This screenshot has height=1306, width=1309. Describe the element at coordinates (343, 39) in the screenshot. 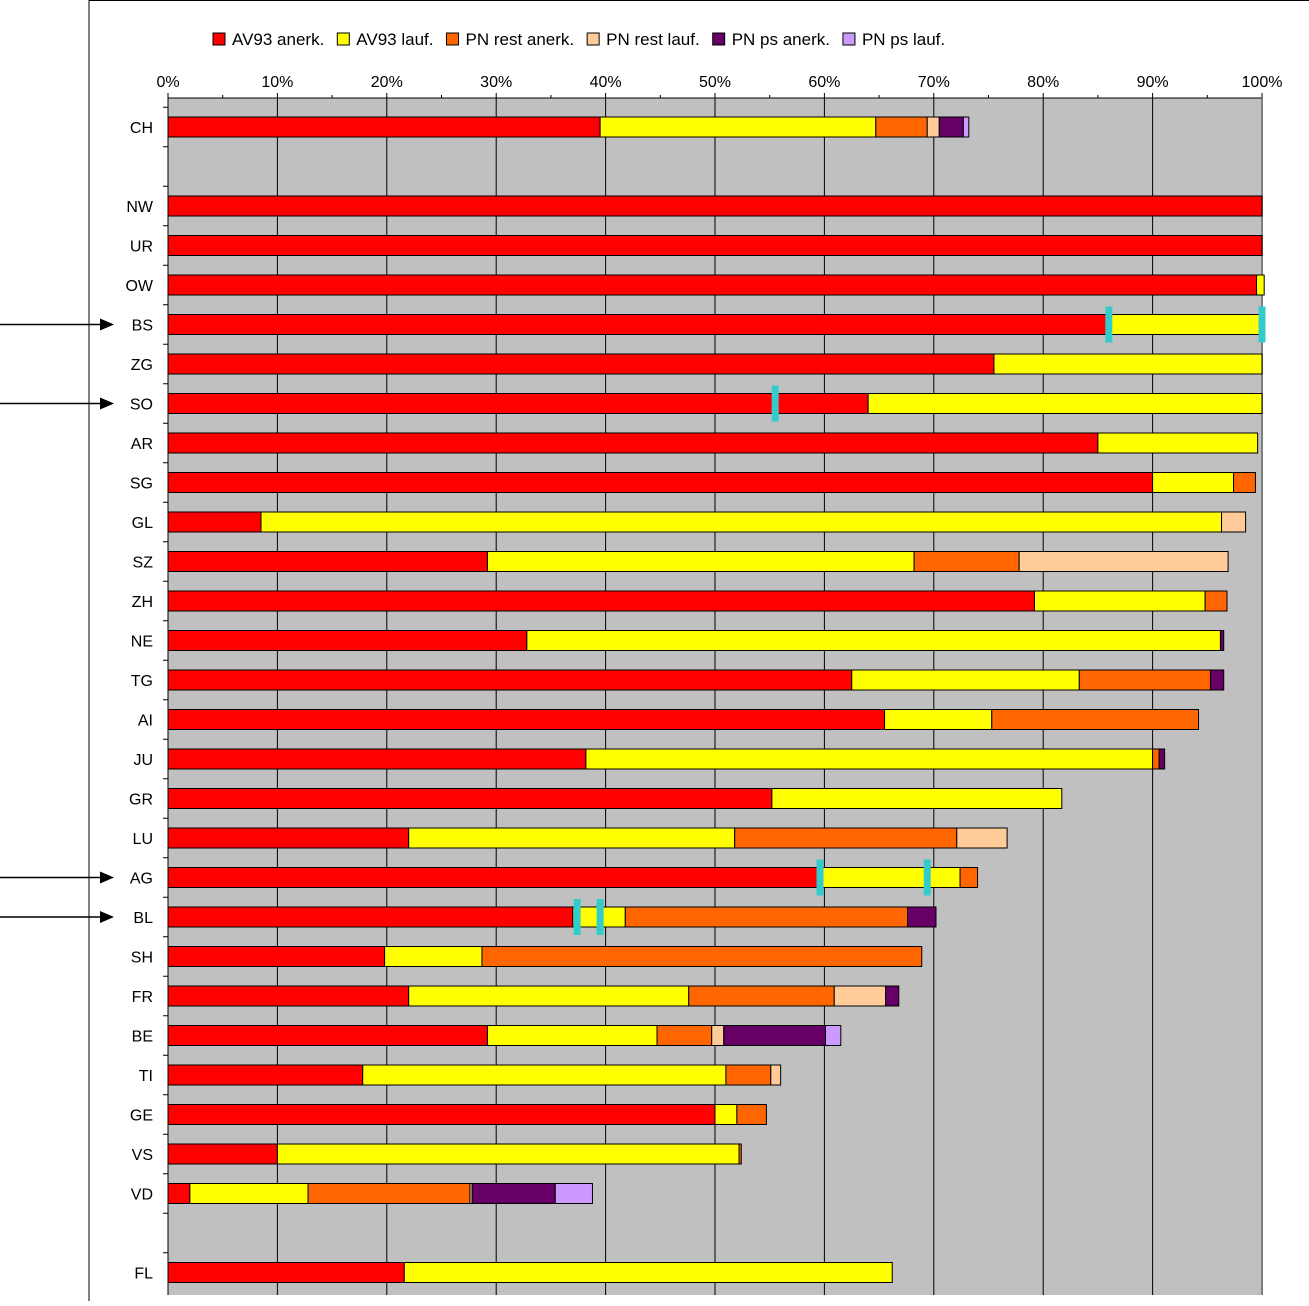

I see `legend-swatch-av93-lauf` at that location.